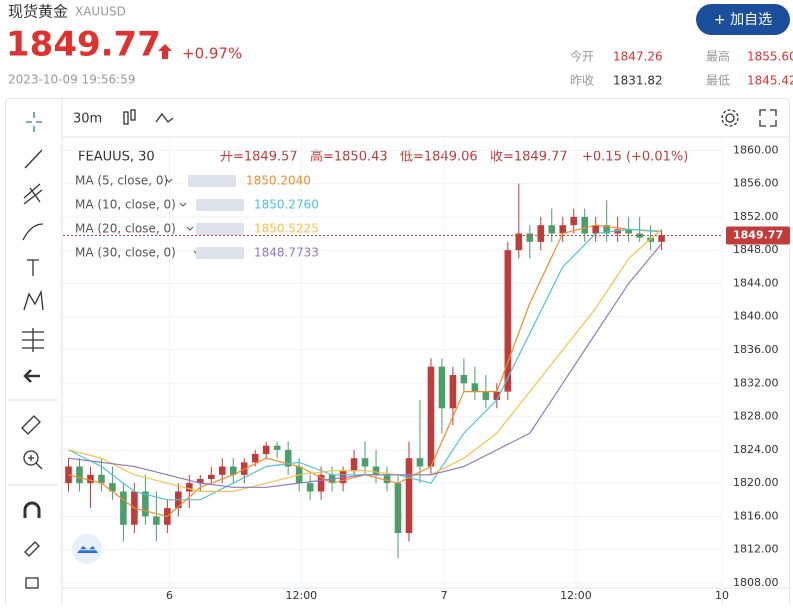  Describe the element at coordinates (31, 425) in the screenshot. I see `ruler-tool` at that location.